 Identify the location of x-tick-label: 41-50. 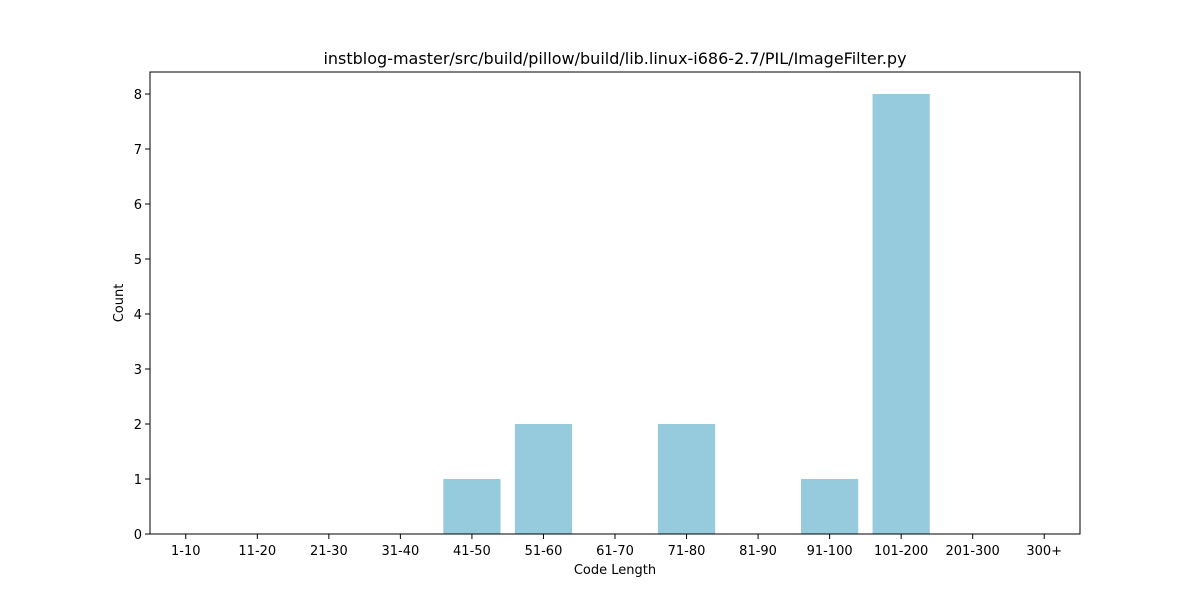
(472, 551).